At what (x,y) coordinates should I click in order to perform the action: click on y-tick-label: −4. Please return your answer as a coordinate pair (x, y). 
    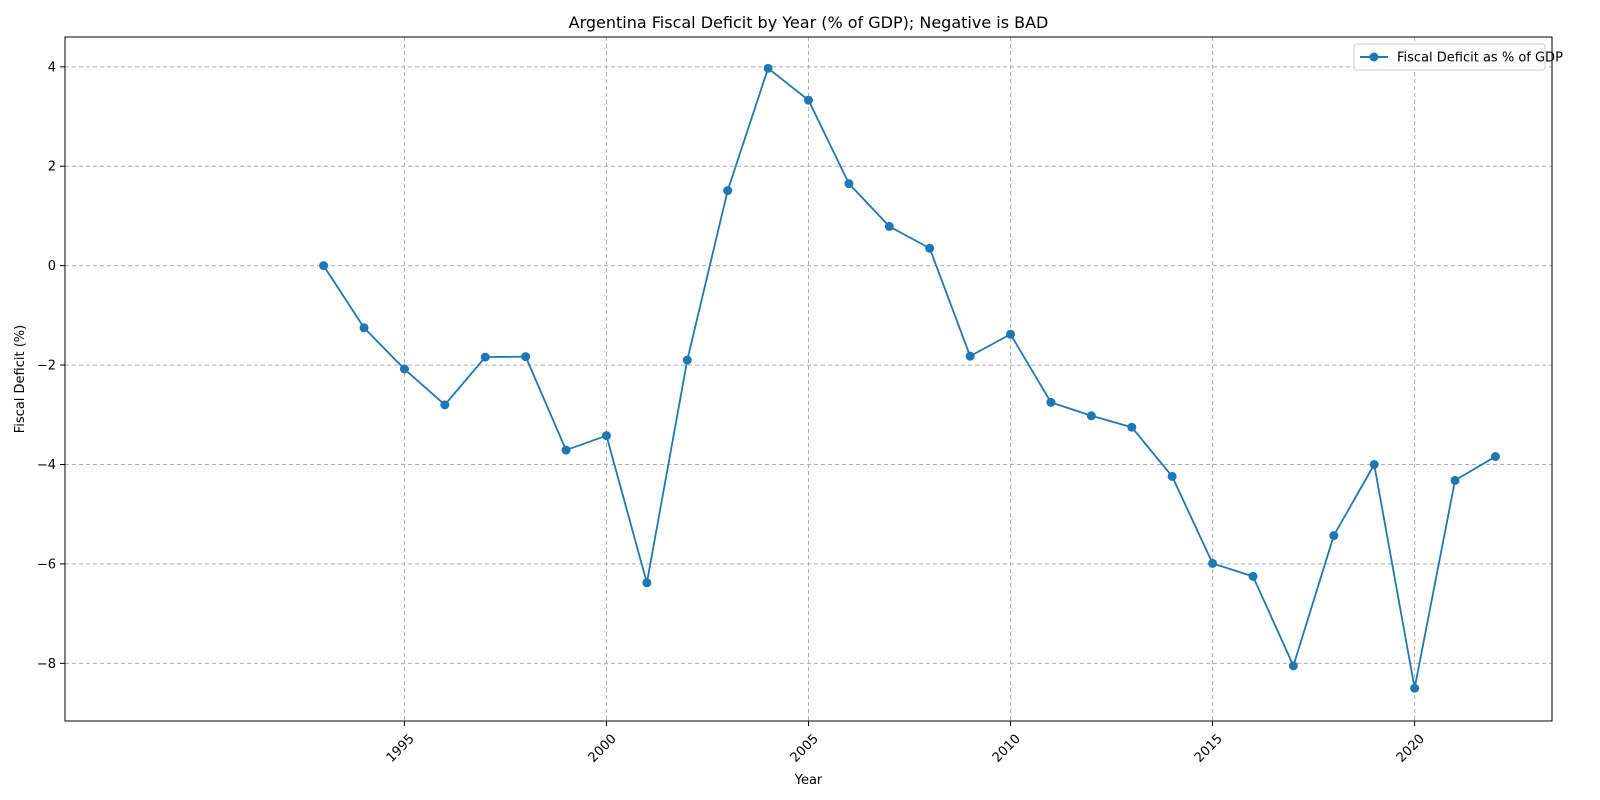
    Looking at the image, I should click on (46, 465).